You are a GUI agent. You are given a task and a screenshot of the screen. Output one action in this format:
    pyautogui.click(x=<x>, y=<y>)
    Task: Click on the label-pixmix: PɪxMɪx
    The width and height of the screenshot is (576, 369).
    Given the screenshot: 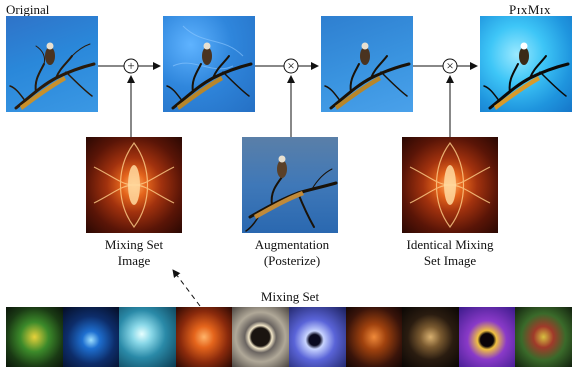 What is the action you would take?
    pyautogui.click(x=529, y=9)
    